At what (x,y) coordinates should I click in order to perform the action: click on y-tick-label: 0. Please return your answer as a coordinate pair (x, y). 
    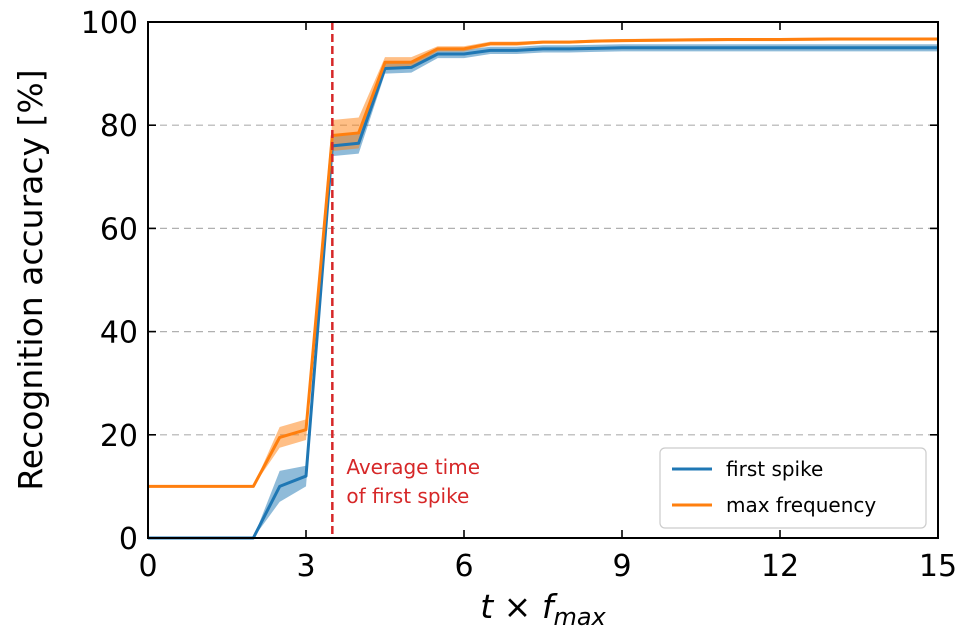
    Looking at the image, I should click on (128, 539).